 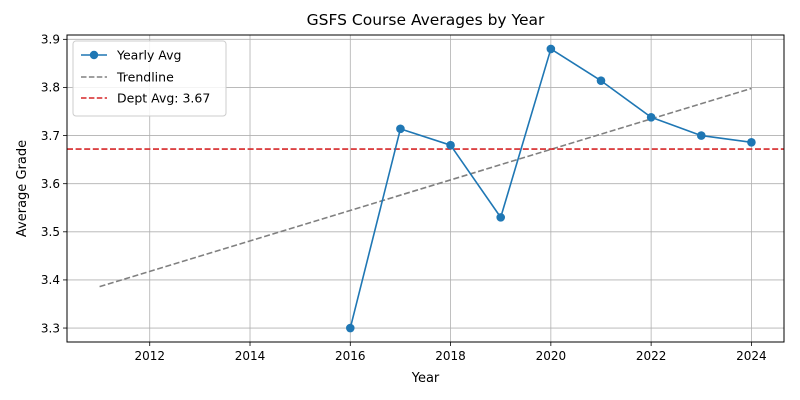 What do you see at coordinates (50, 88) in the screenshot?
I see `y-tick-label: 3.8` at bounding box center [50, 88].